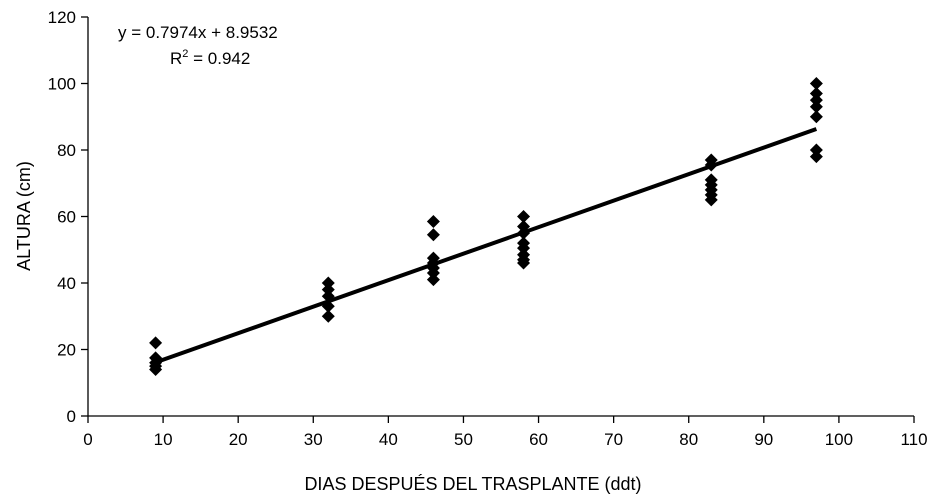 The image size is (940, 499). I want to click on x-tick-label: 100, so click(839, 439).